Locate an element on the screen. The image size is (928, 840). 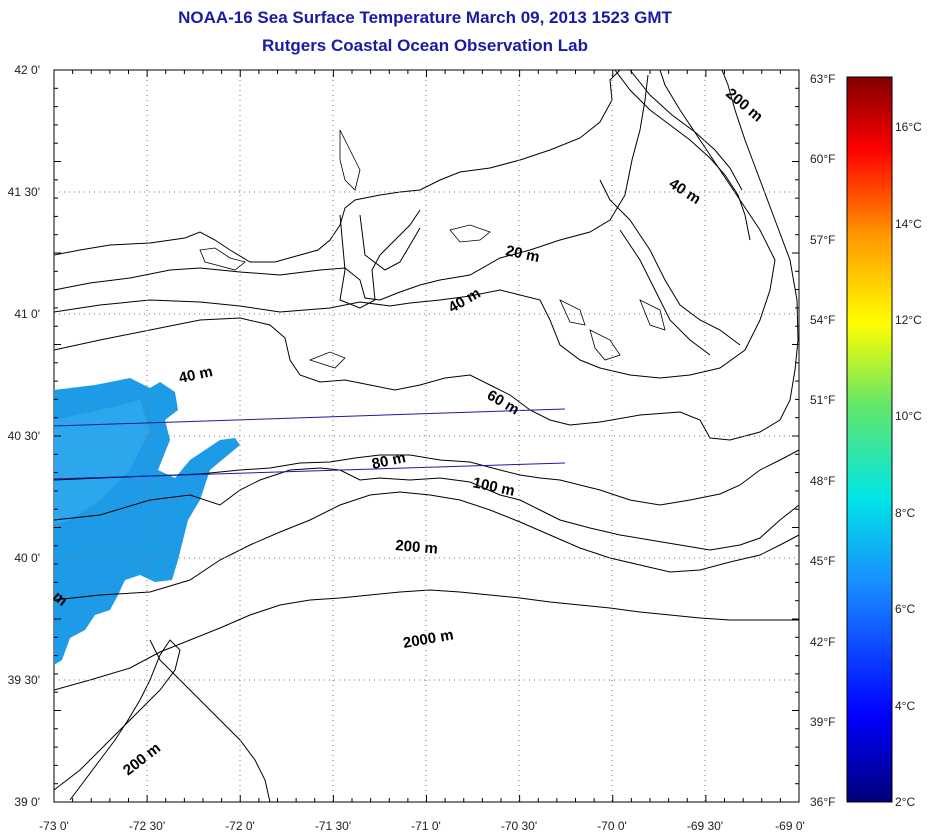
c-label: 16°C is located at coordinates (908, 127).